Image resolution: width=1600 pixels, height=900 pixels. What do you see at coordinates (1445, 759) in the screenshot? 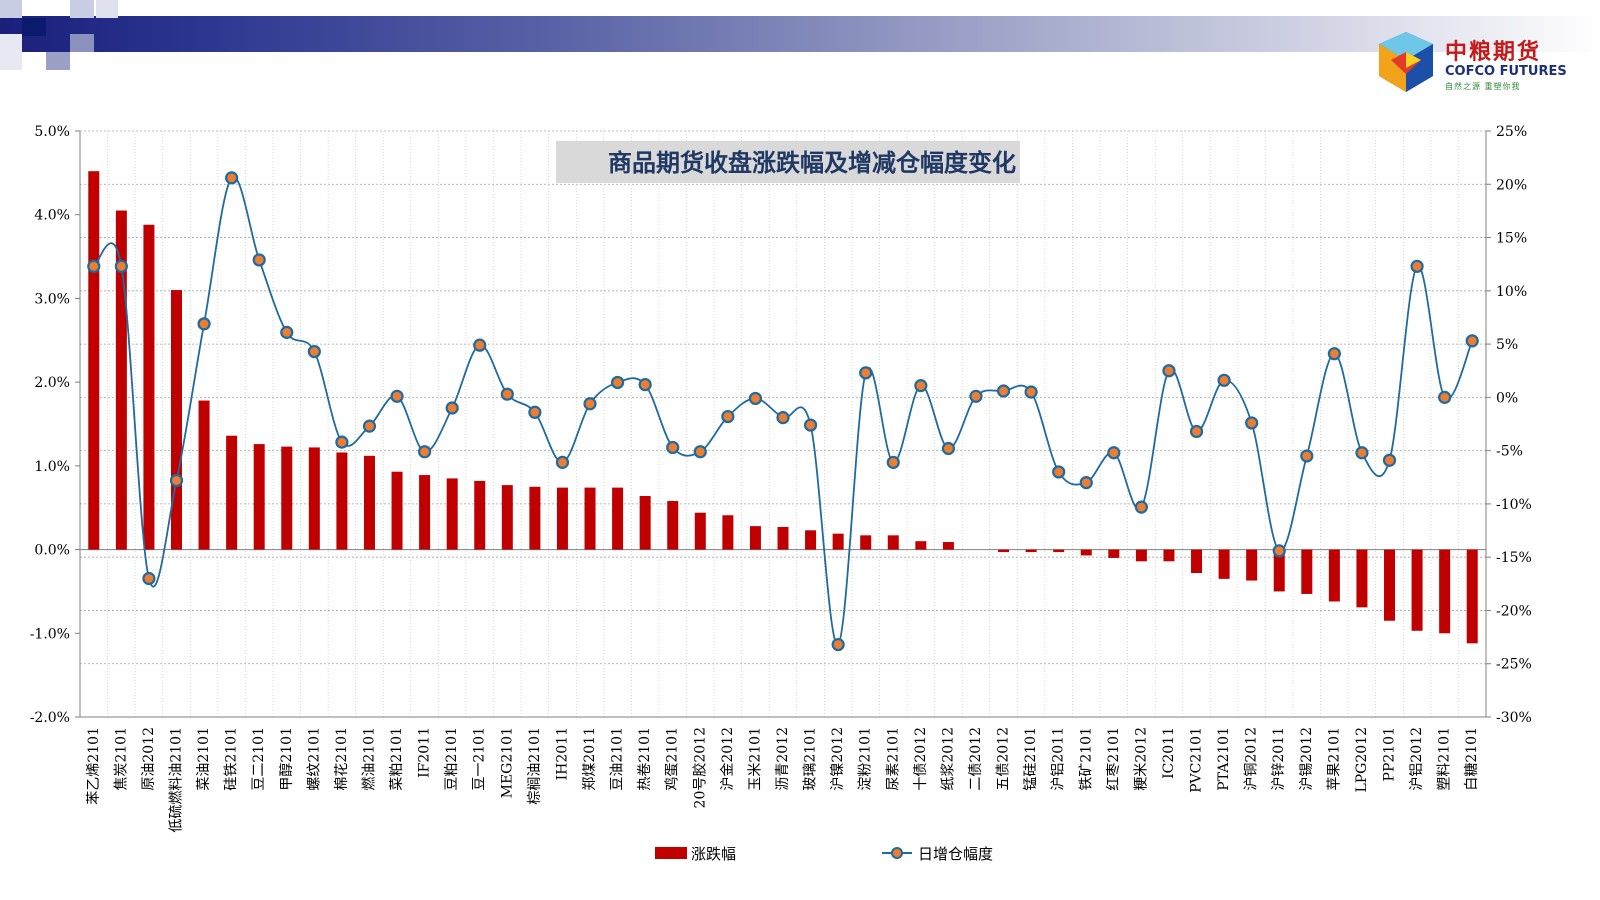
I see `x-tick-label: 塑料2101` at bounding box center [1445, 759].